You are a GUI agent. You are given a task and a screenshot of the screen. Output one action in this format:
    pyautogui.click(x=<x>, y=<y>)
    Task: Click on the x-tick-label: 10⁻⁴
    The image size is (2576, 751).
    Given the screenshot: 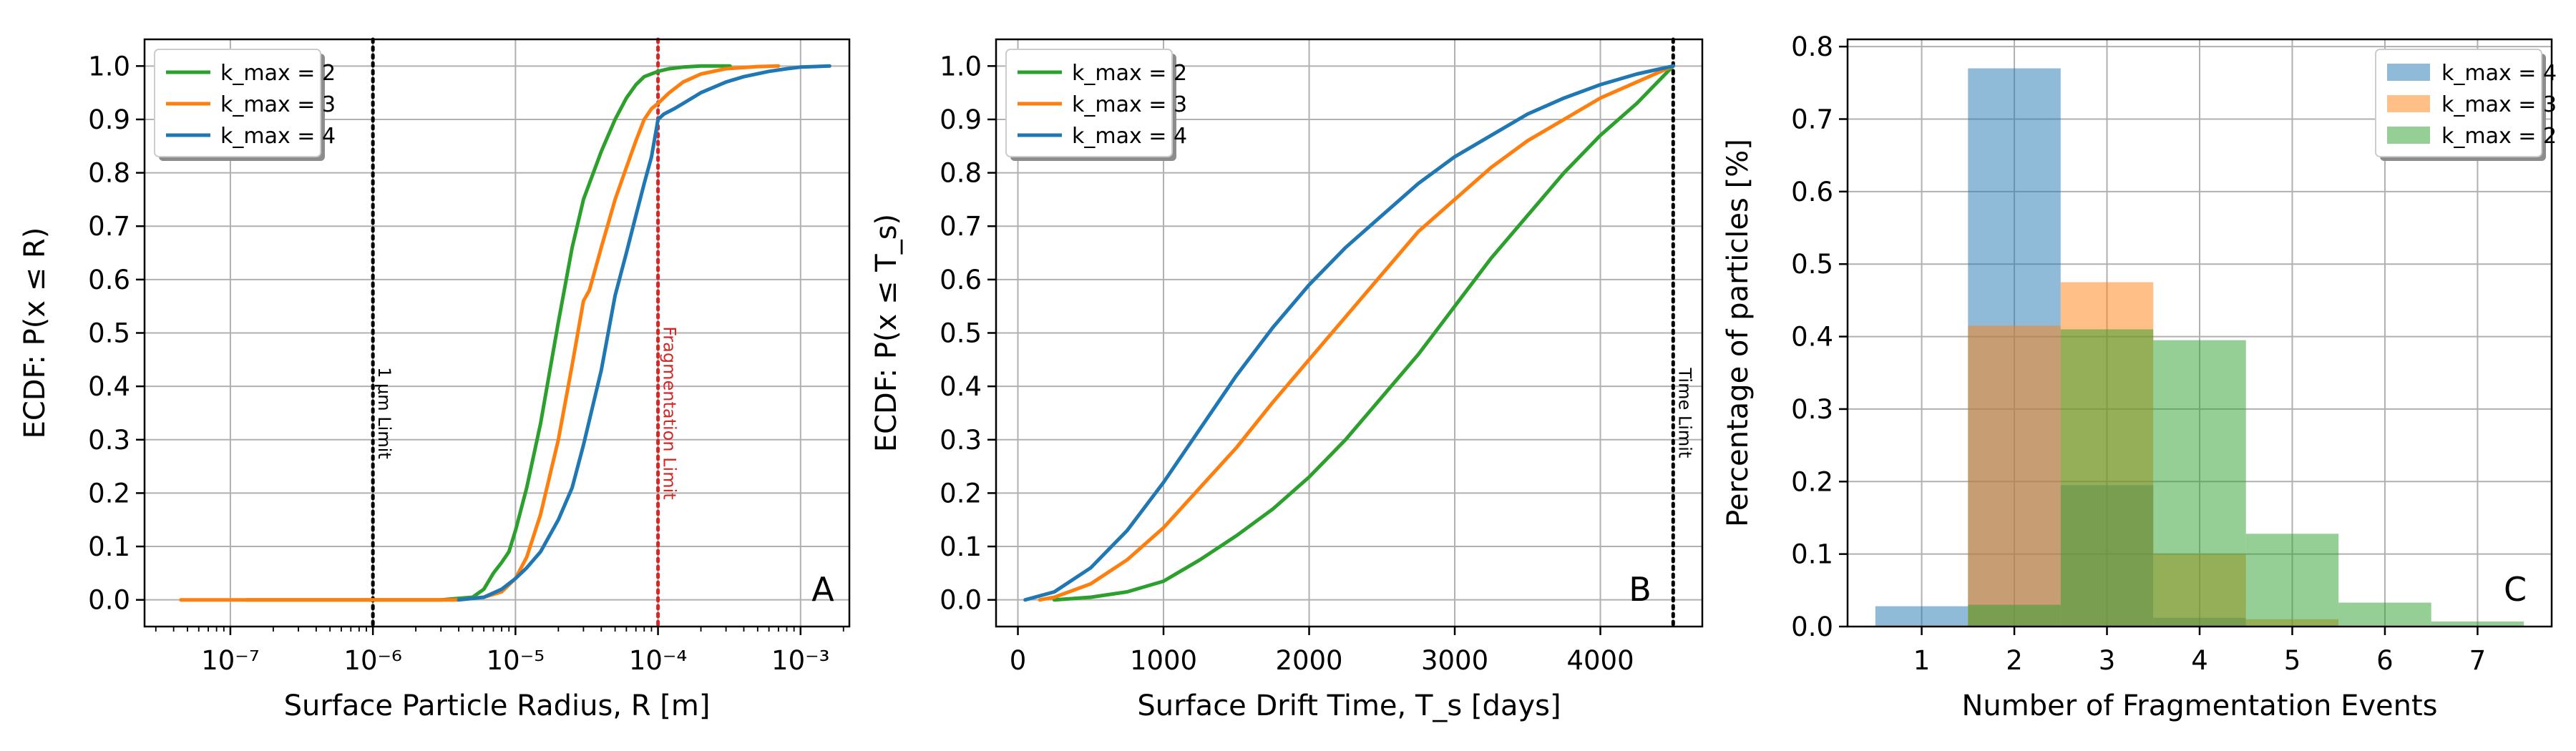 What is the action you would take?
    pyautogui.click(x=658, y=660)
    